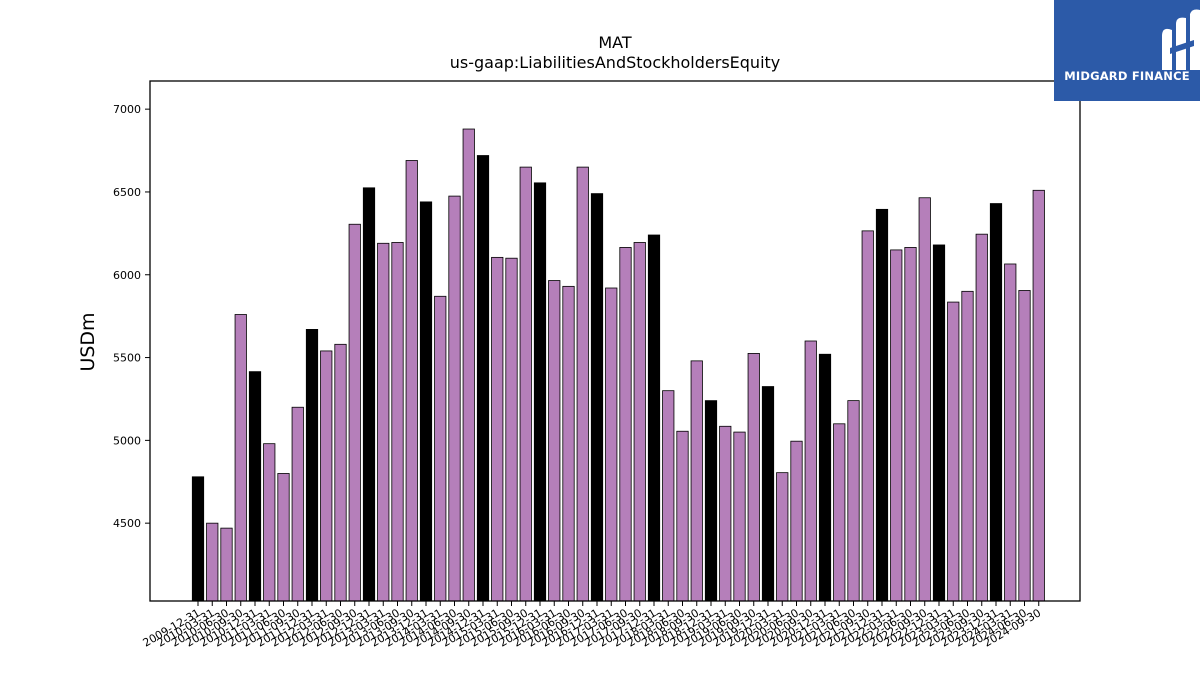 This screenshot has height=675, width=1200. I want to click on y-axis-label: USDm, so click(88, 341).